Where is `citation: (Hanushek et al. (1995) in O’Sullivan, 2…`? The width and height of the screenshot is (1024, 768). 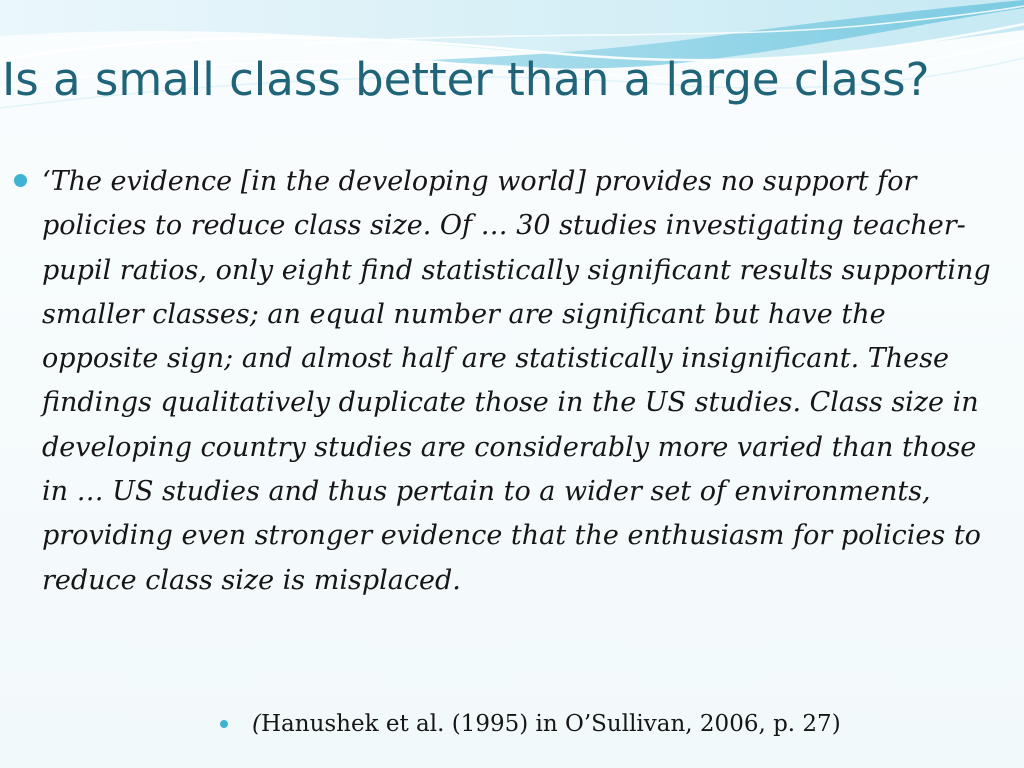 citation: (Hanushek et al. (1995) in O’Sullivan, 2… is located at coordinates (546, 724).